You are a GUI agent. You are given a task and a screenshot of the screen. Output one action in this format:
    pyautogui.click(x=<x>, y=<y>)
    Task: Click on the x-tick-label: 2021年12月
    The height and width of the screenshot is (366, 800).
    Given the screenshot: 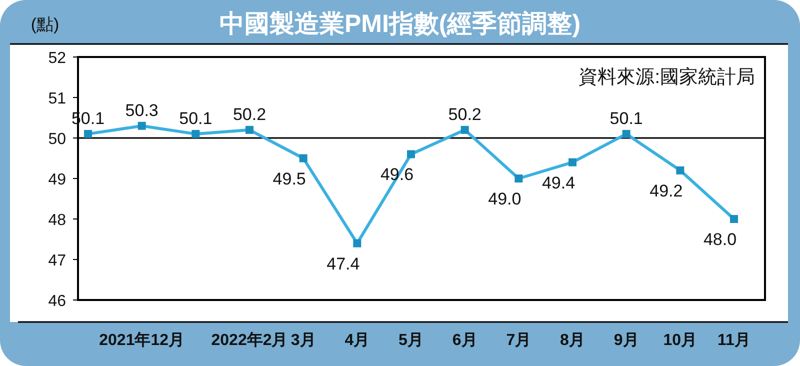 What is the action you would take?
    pyautogui.click(x=142, y=340)
    